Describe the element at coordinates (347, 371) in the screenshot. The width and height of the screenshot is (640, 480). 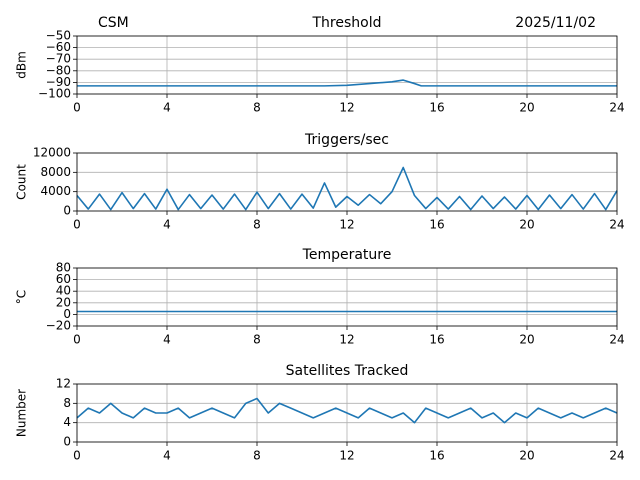
I see `chart-title: Satellites Tracked` at that location.